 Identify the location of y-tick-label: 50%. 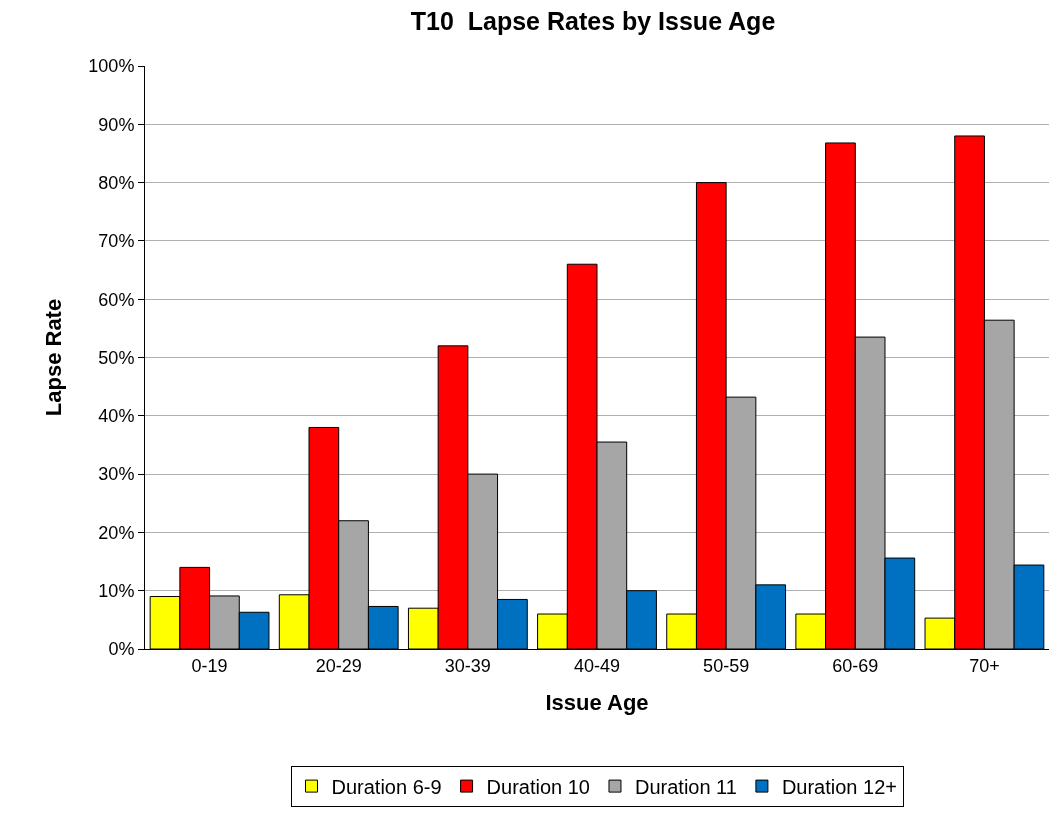
(116, 357).